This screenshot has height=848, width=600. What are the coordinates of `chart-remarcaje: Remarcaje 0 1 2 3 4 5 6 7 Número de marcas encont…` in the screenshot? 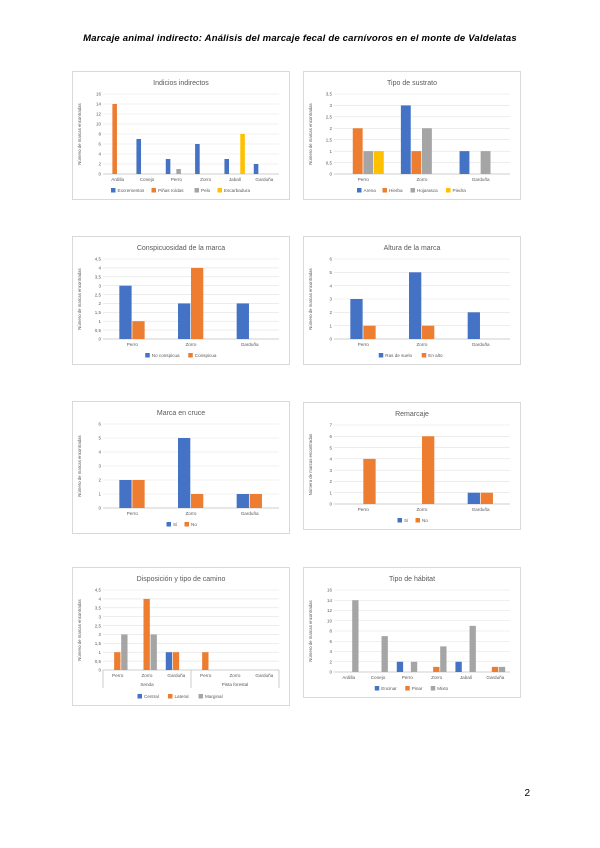 It's located at (412, 466).